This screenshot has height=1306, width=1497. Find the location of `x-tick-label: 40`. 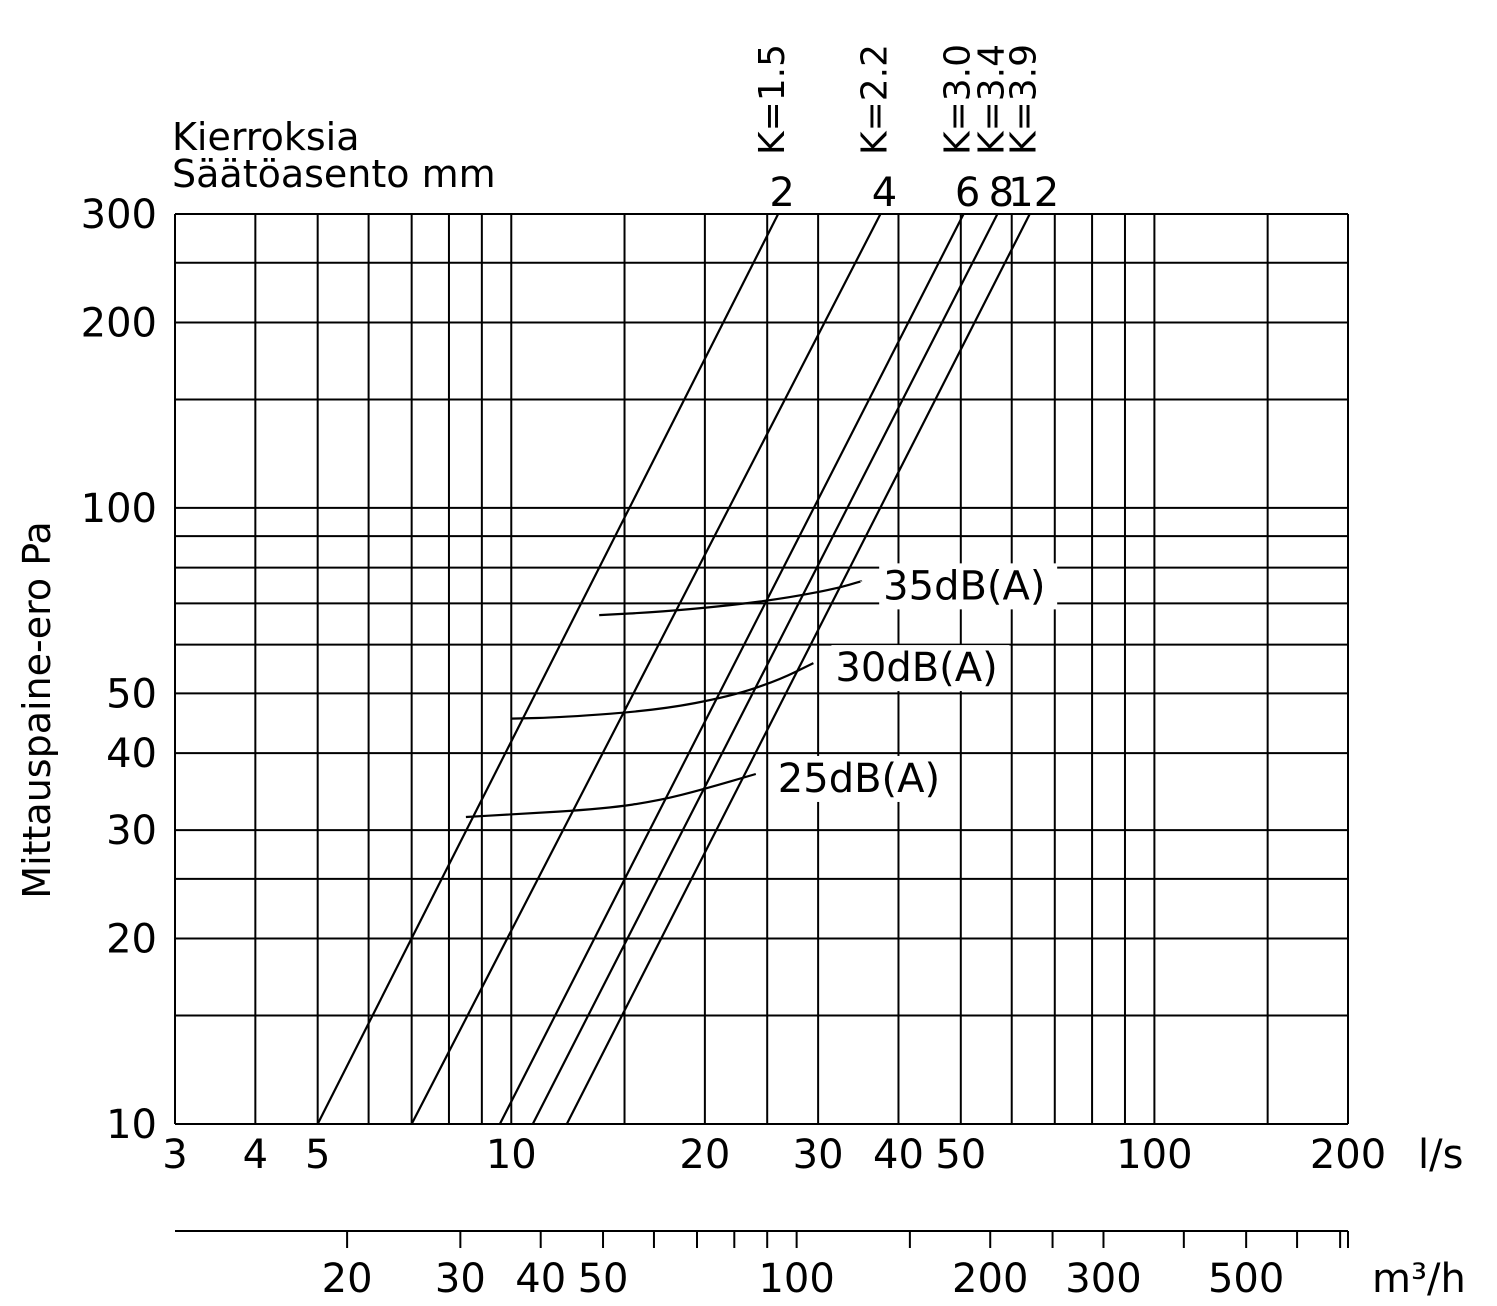

x-tick-label: 40 is located at coordinates (898, 1155).